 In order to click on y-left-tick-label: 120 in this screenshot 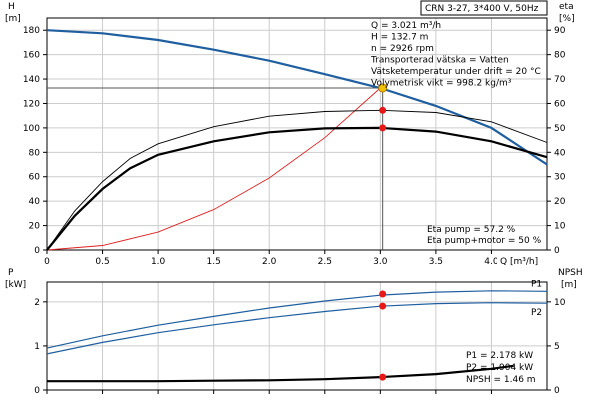, I will do `click(31, 104)`.